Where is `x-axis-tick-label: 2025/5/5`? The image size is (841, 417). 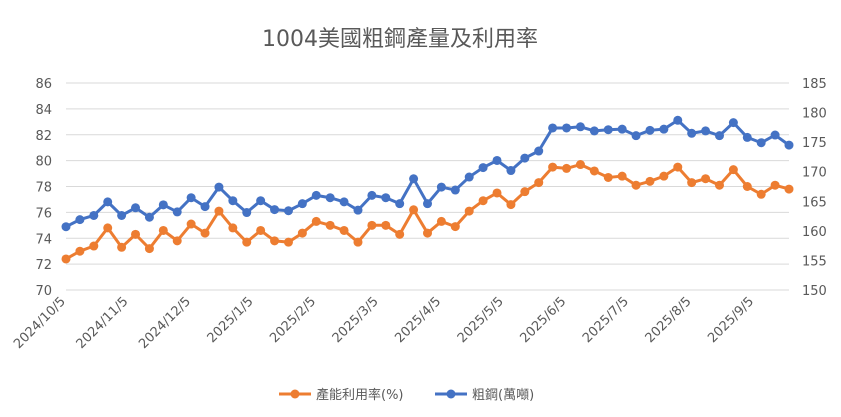 x-axis-tick-label: 2025/5/5 is located at coordinates (481, 320).